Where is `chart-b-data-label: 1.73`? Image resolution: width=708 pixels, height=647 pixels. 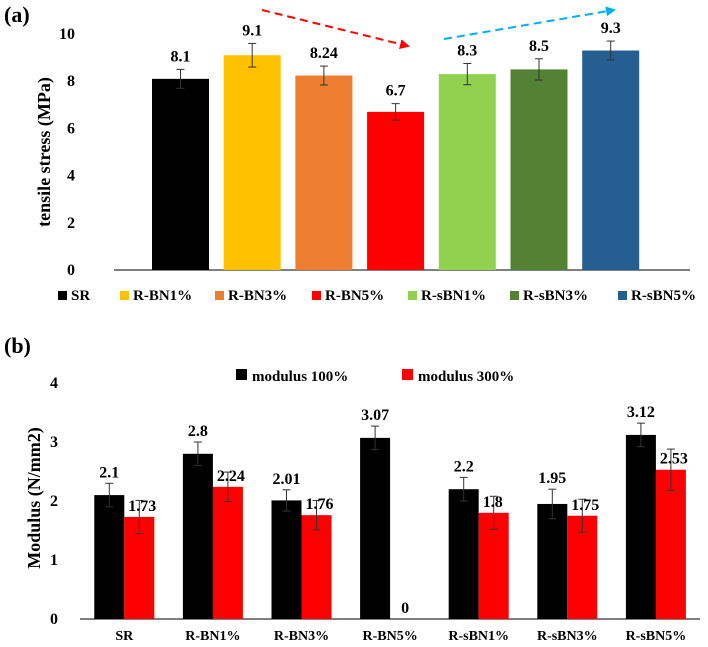 chart-b-data-label: 1.73 is located at coordinates (142, 506).